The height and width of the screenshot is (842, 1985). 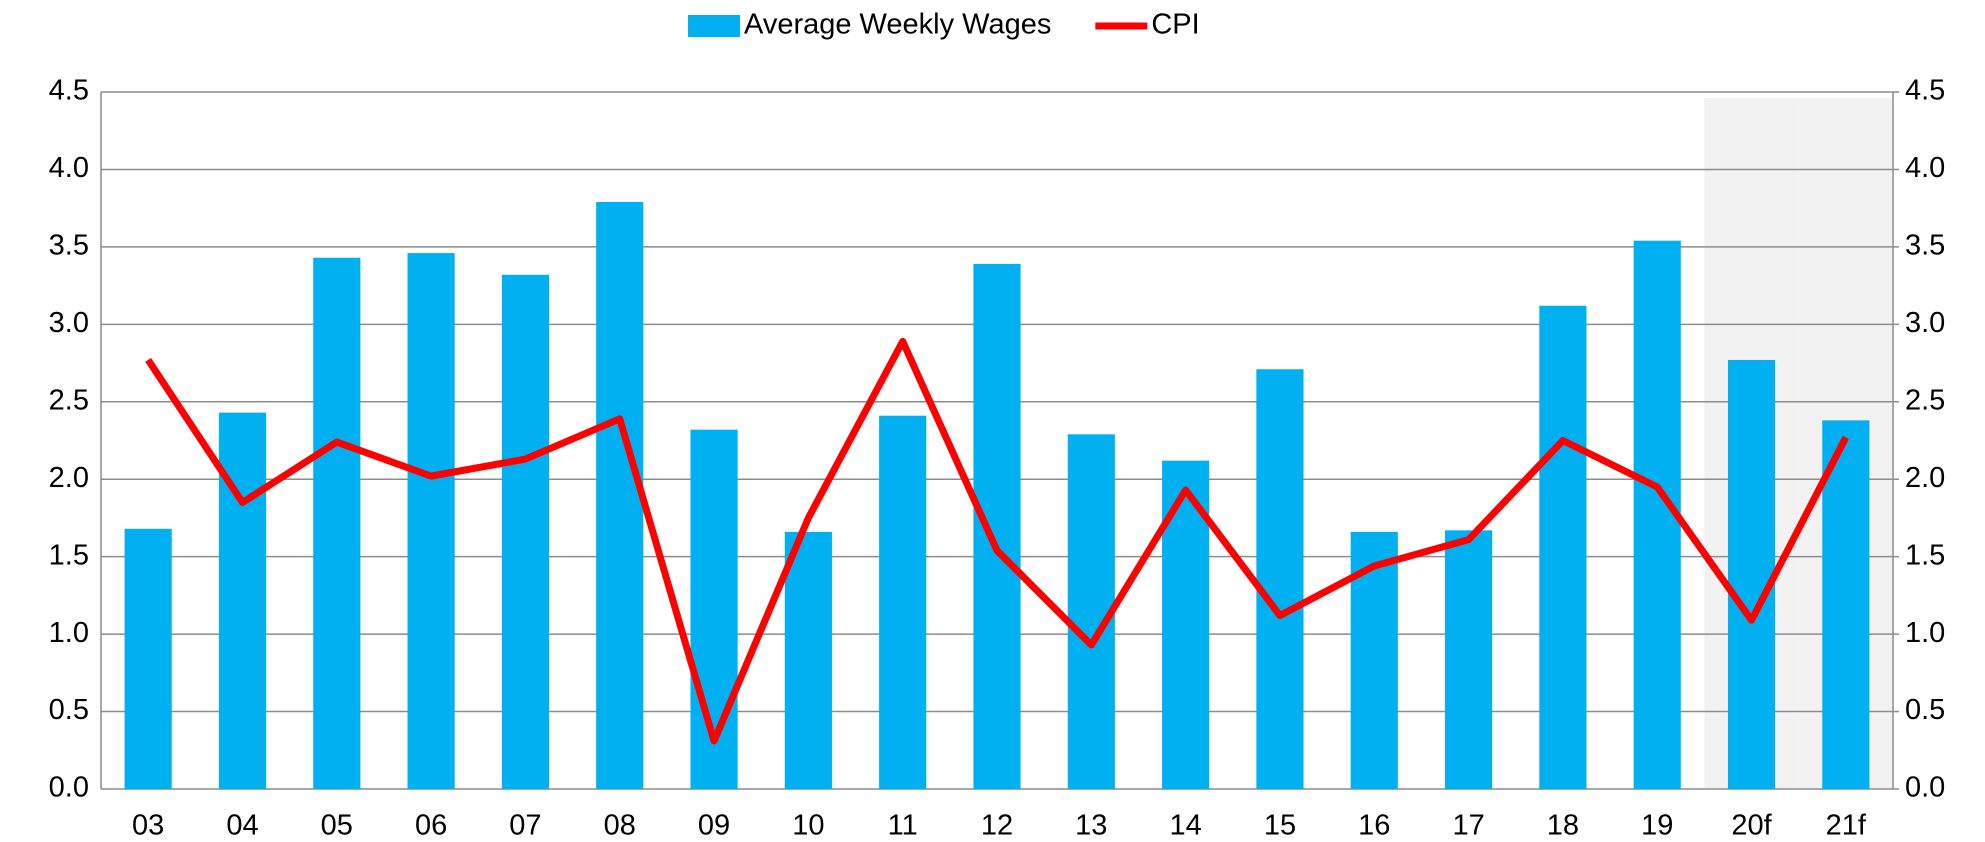 I want to click on y2-tick-label: 4.5, so click(x=1925, y=91).